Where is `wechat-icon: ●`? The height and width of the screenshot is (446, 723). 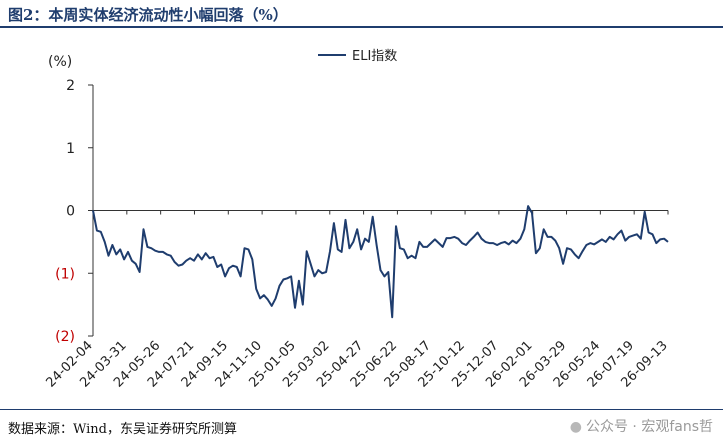
wechat-icon: ● is located at coordinates (575, 427).